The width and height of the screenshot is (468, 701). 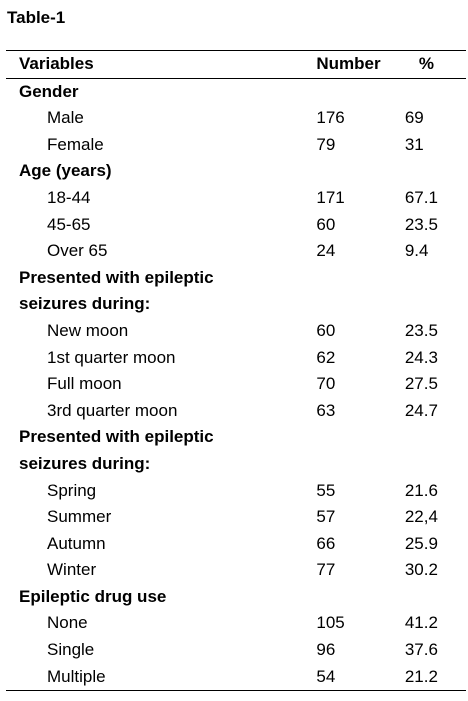 I want to click on number-cell: 24, so click(x=326, y=251).